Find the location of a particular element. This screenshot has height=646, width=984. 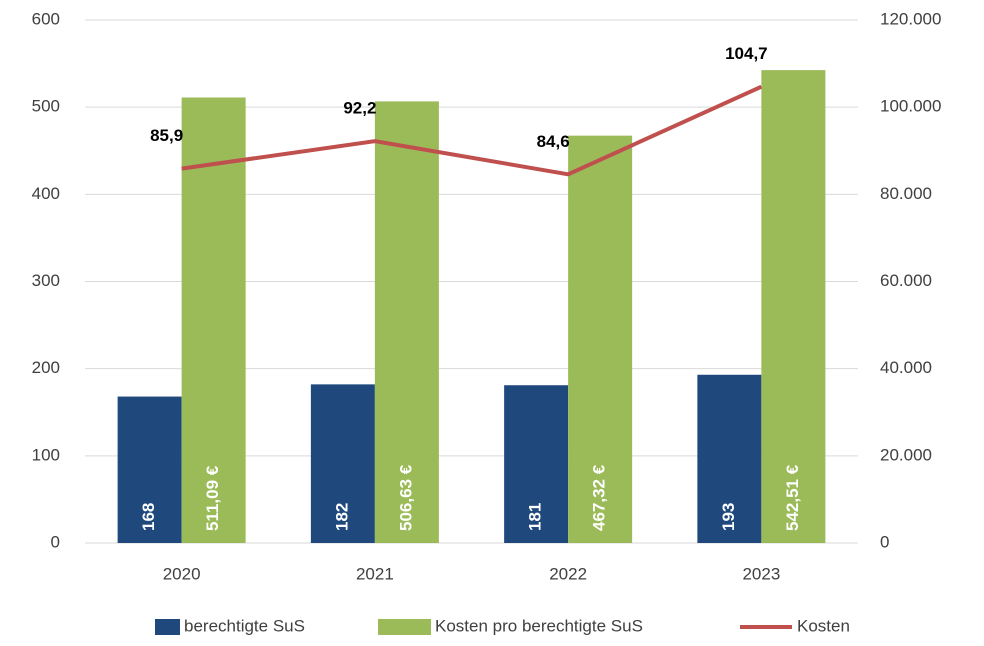

x-tick-label: 2023 is located at coordinates (761, 573).